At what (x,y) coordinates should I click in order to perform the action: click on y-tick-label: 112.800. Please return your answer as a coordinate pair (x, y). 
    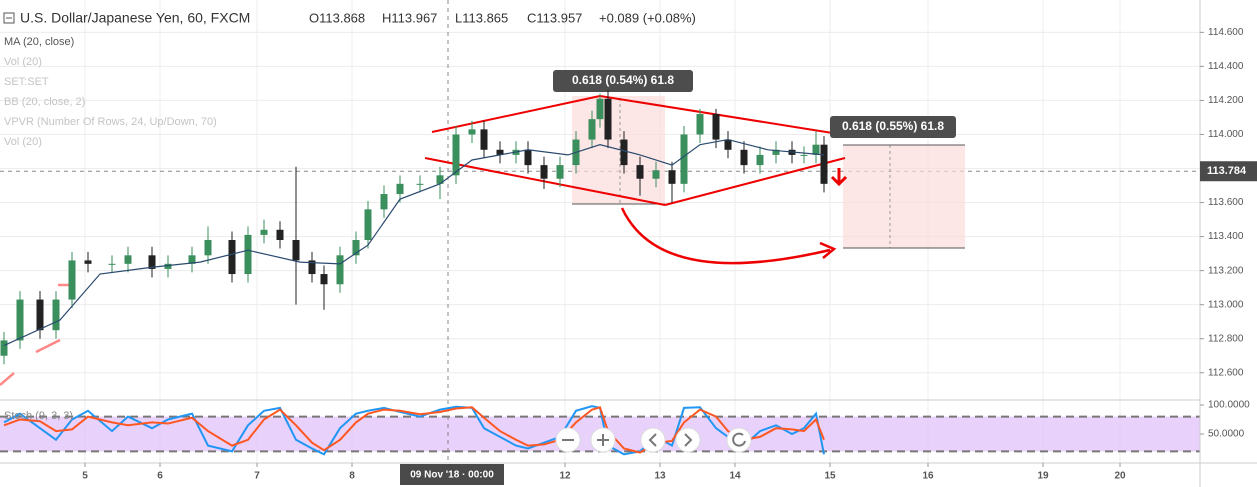
    Looking at the image, I should click on (1226, 338).